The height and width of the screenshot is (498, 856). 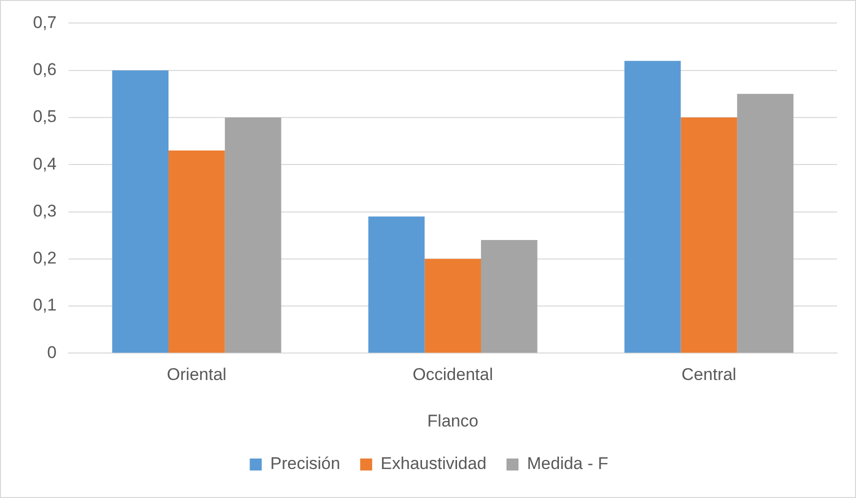 I want to click on y-tick-label: 0,6, so click(x=44, y=70).